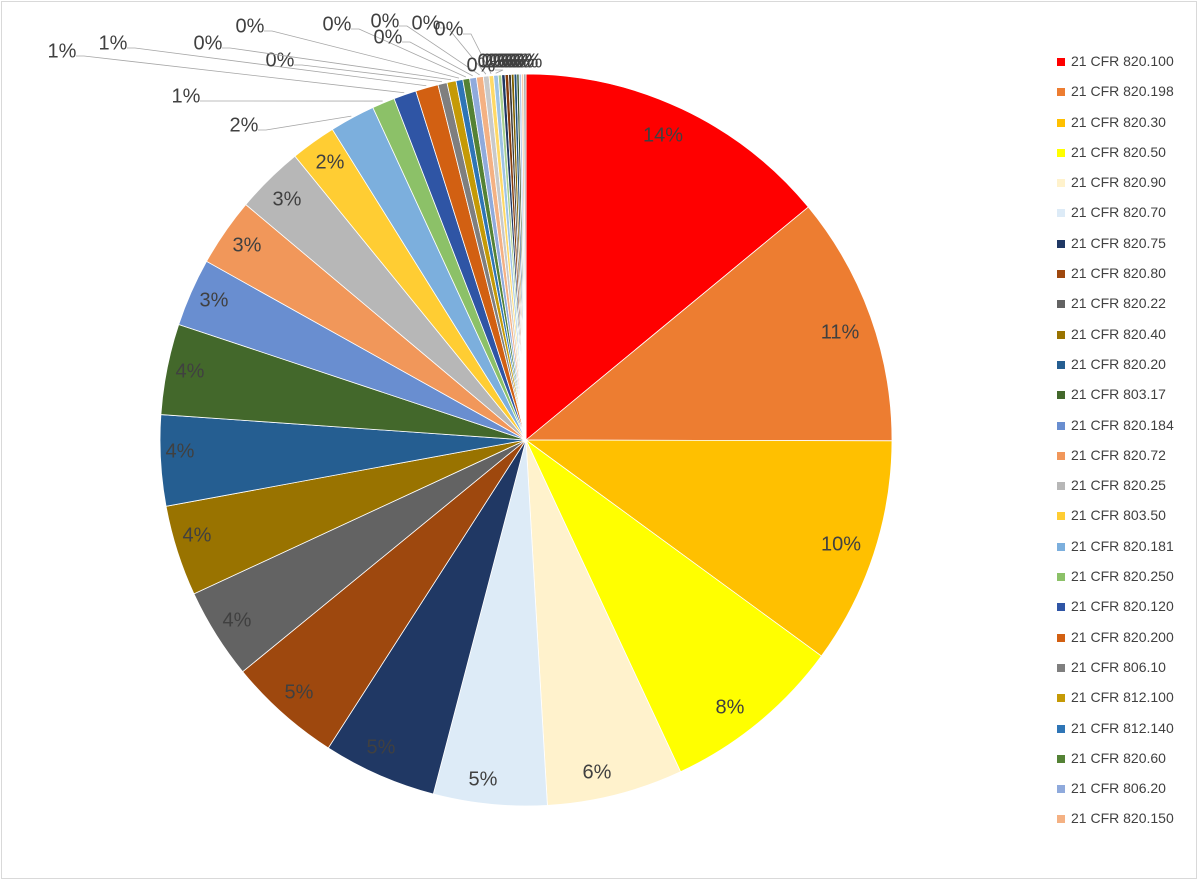 Image resolution: width=1200 pixels, height=882 pixels. I want to click on legend-label: 21 CFR 806.10, so click(1118, 666).